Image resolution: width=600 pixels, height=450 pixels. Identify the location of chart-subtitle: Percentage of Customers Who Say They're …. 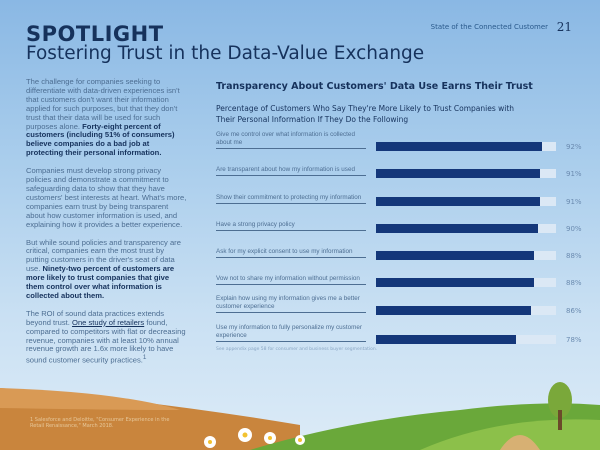
(365, 114).